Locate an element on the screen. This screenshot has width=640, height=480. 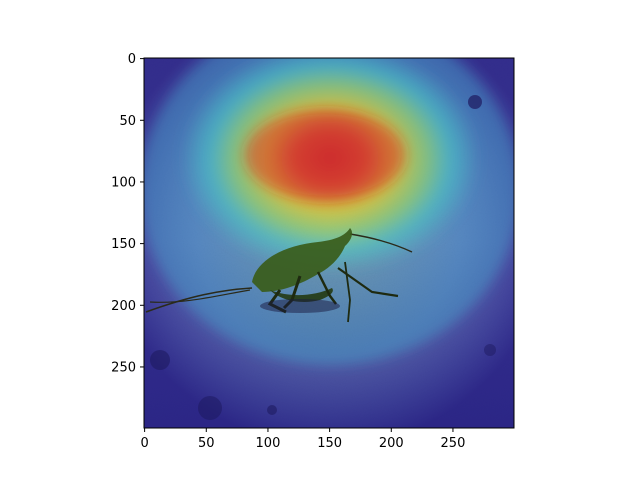
y-tick-label: 0 is located at coordinates (132, 59).